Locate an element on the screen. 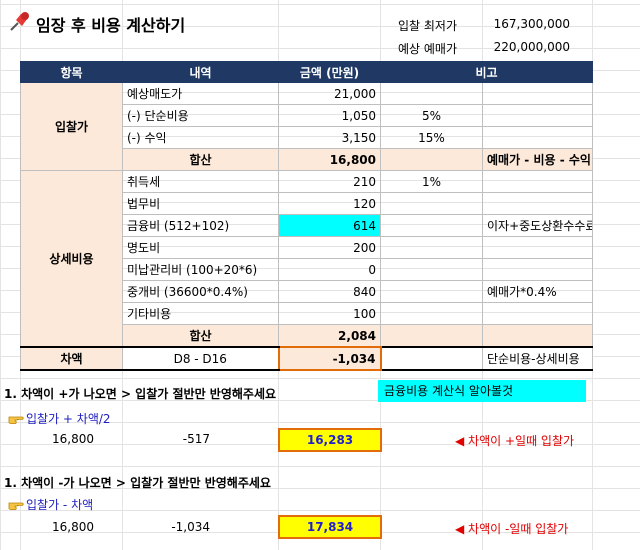 The height and width of the screenshot is (550, 640). sum-row-bid: 합산 16,800 예매가 - 비용 - 수익 is located at coordinates (307, 159).